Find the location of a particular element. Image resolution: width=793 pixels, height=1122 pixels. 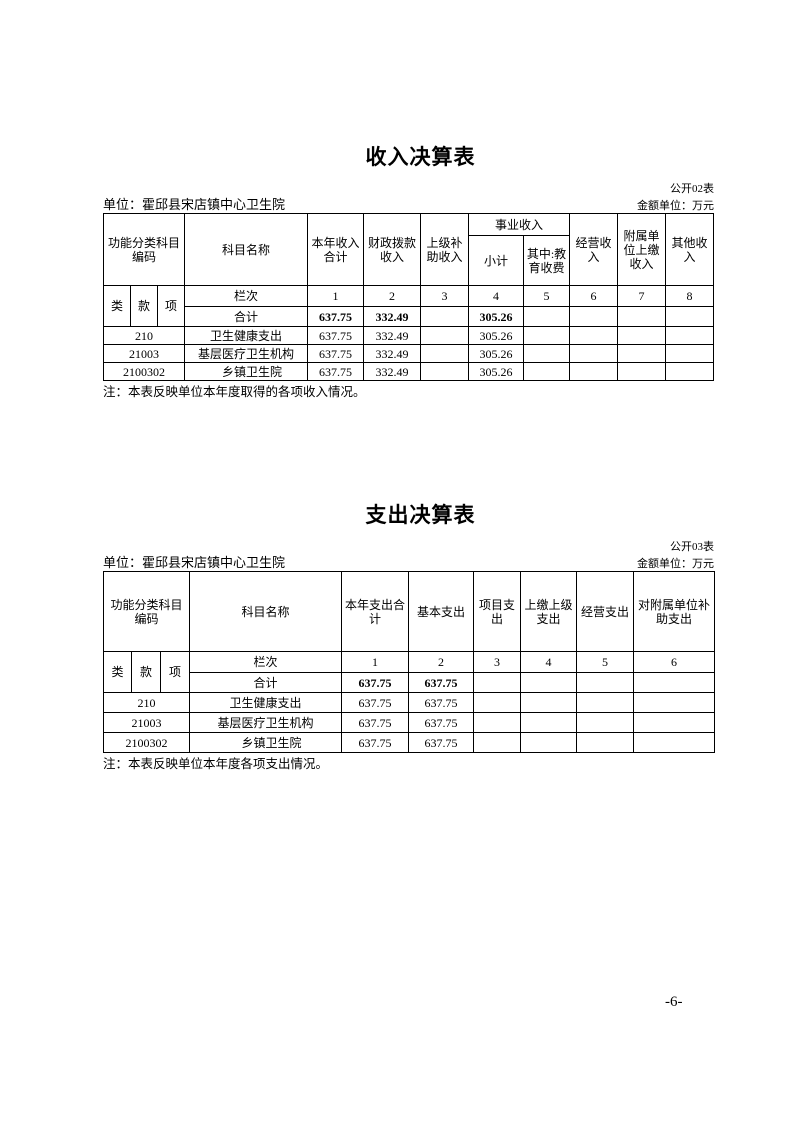

table-row: 21003 基层医疗卫生机构 637.75 637.75 is located at coordinates (409, 722).